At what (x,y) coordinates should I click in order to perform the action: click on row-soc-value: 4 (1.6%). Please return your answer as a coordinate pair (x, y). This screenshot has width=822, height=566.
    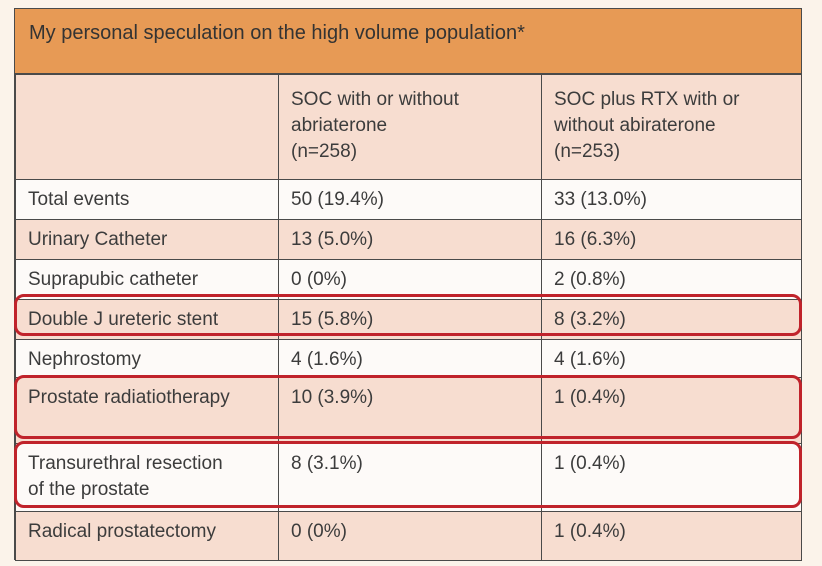
    Looking at the image, I should click on (410, 358).